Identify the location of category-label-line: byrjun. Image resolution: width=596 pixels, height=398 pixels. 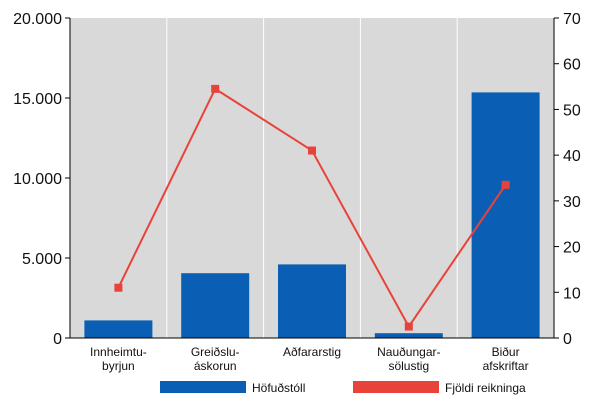
(118, 366).